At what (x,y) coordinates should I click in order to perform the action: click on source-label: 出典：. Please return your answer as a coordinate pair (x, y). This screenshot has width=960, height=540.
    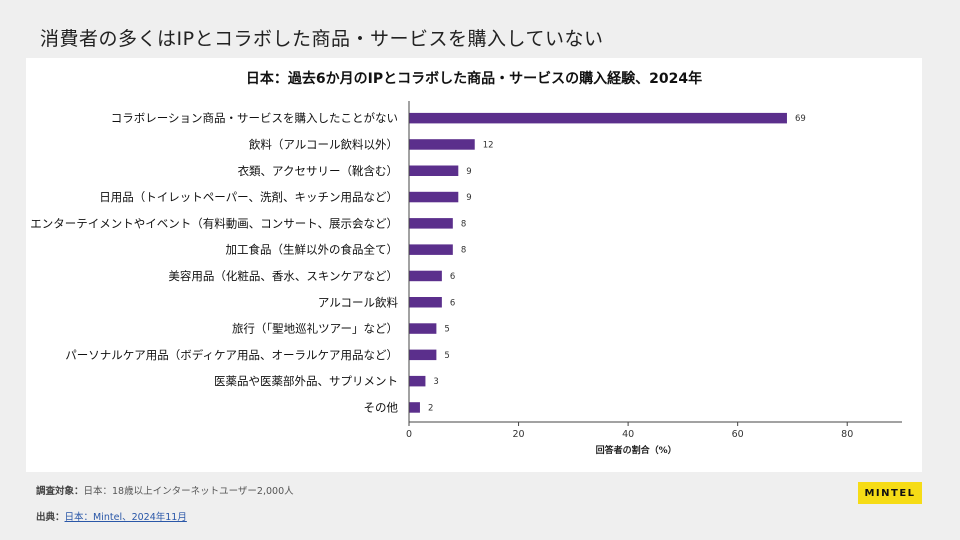
    Looking at the image, I should click on (50, 517).